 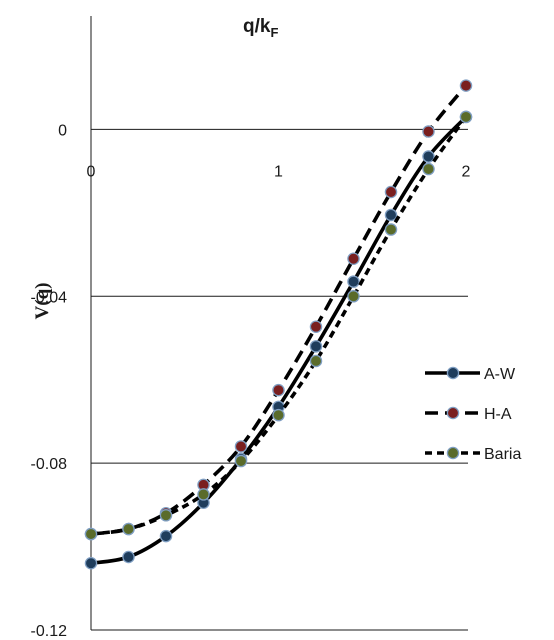 What do you see at coordinates (502, 454) in the screenshot?
I see `legend-label: Baria` at bounding box center [502, 454].